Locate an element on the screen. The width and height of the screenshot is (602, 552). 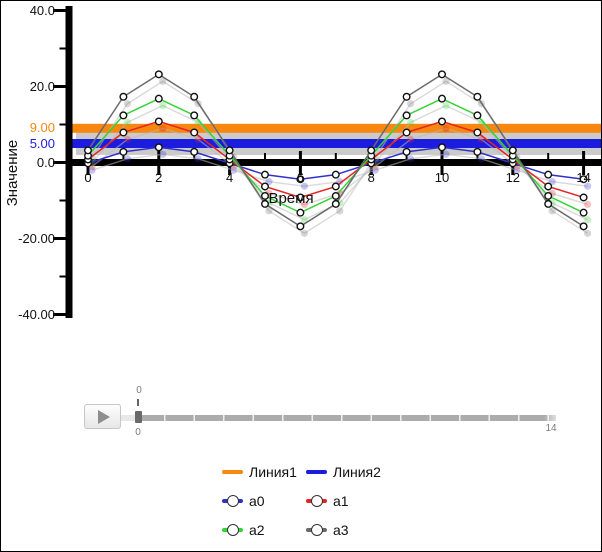
slider-min-label: 0 is located at coordinates (138, 432).